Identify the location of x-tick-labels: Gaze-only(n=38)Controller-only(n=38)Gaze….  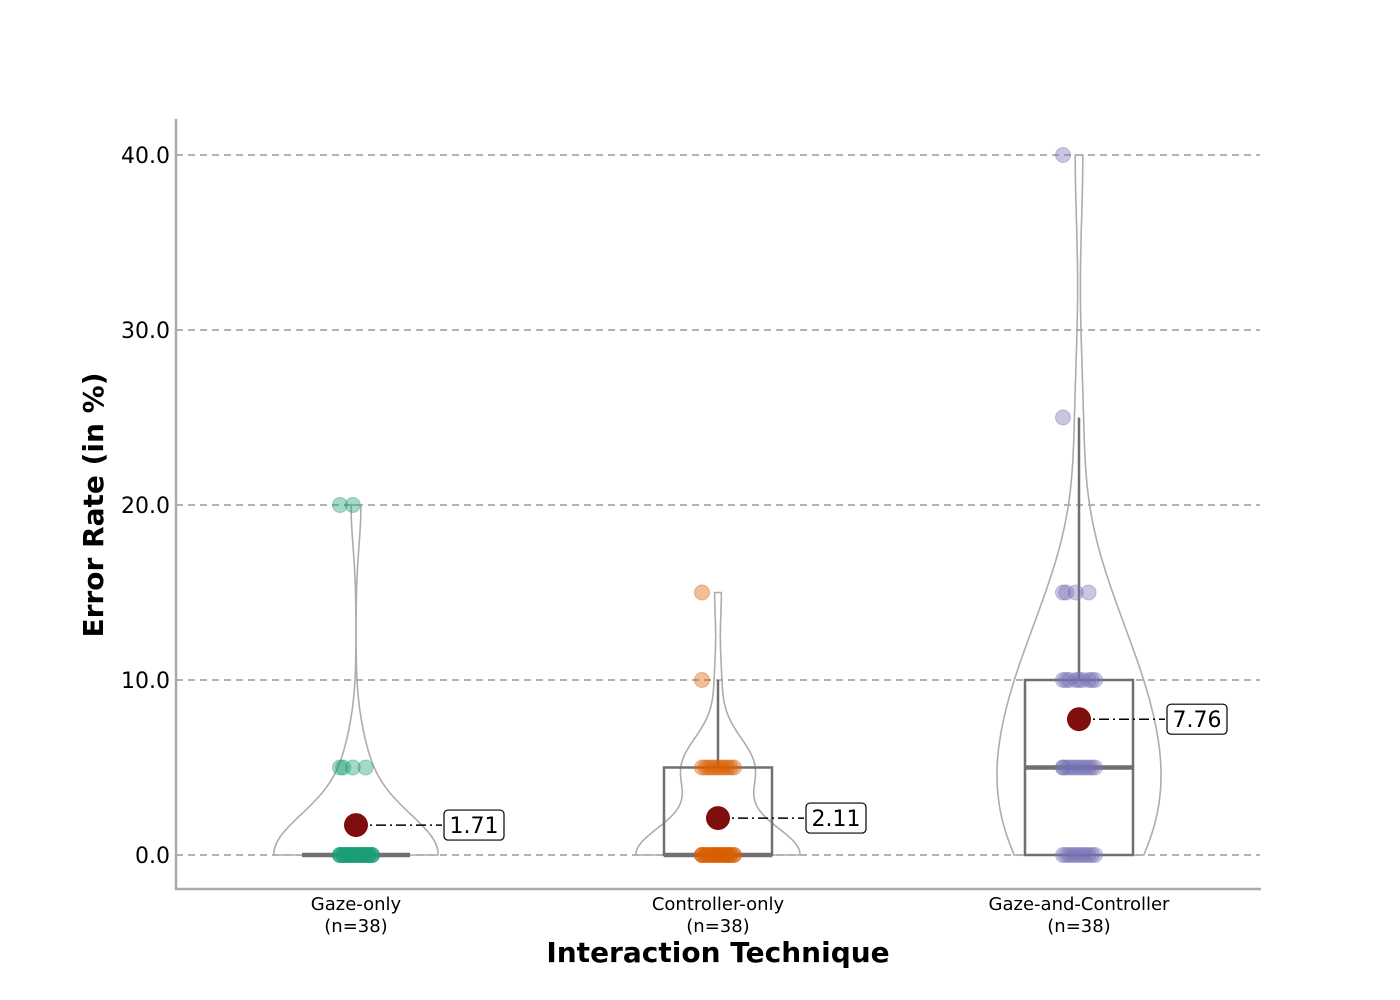
(740, 915).